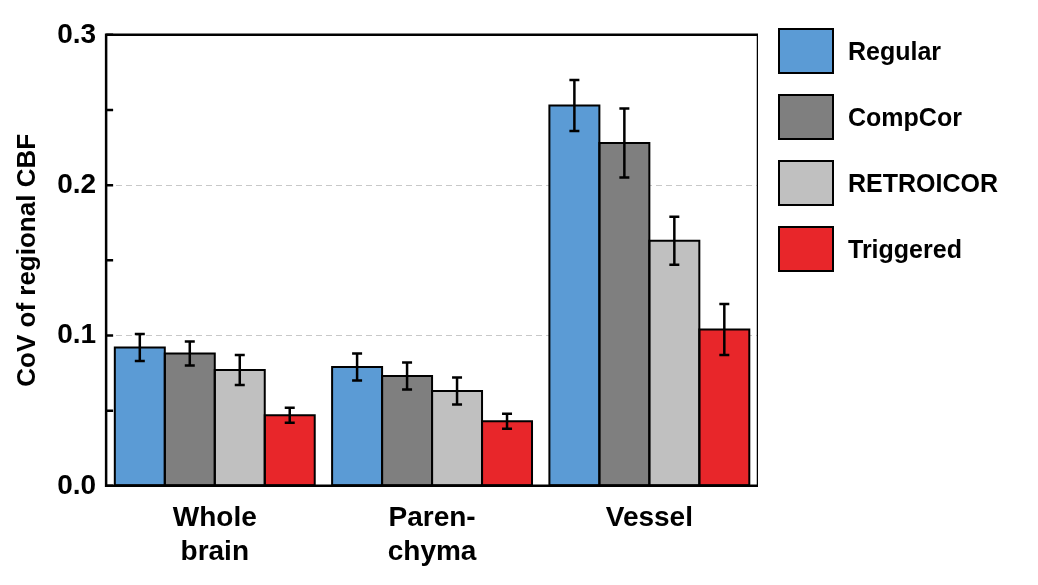 The width and height of the screenshot is (1038, 585). I want to click on x-tick-label: Paren- chyma, so click(432, 533).